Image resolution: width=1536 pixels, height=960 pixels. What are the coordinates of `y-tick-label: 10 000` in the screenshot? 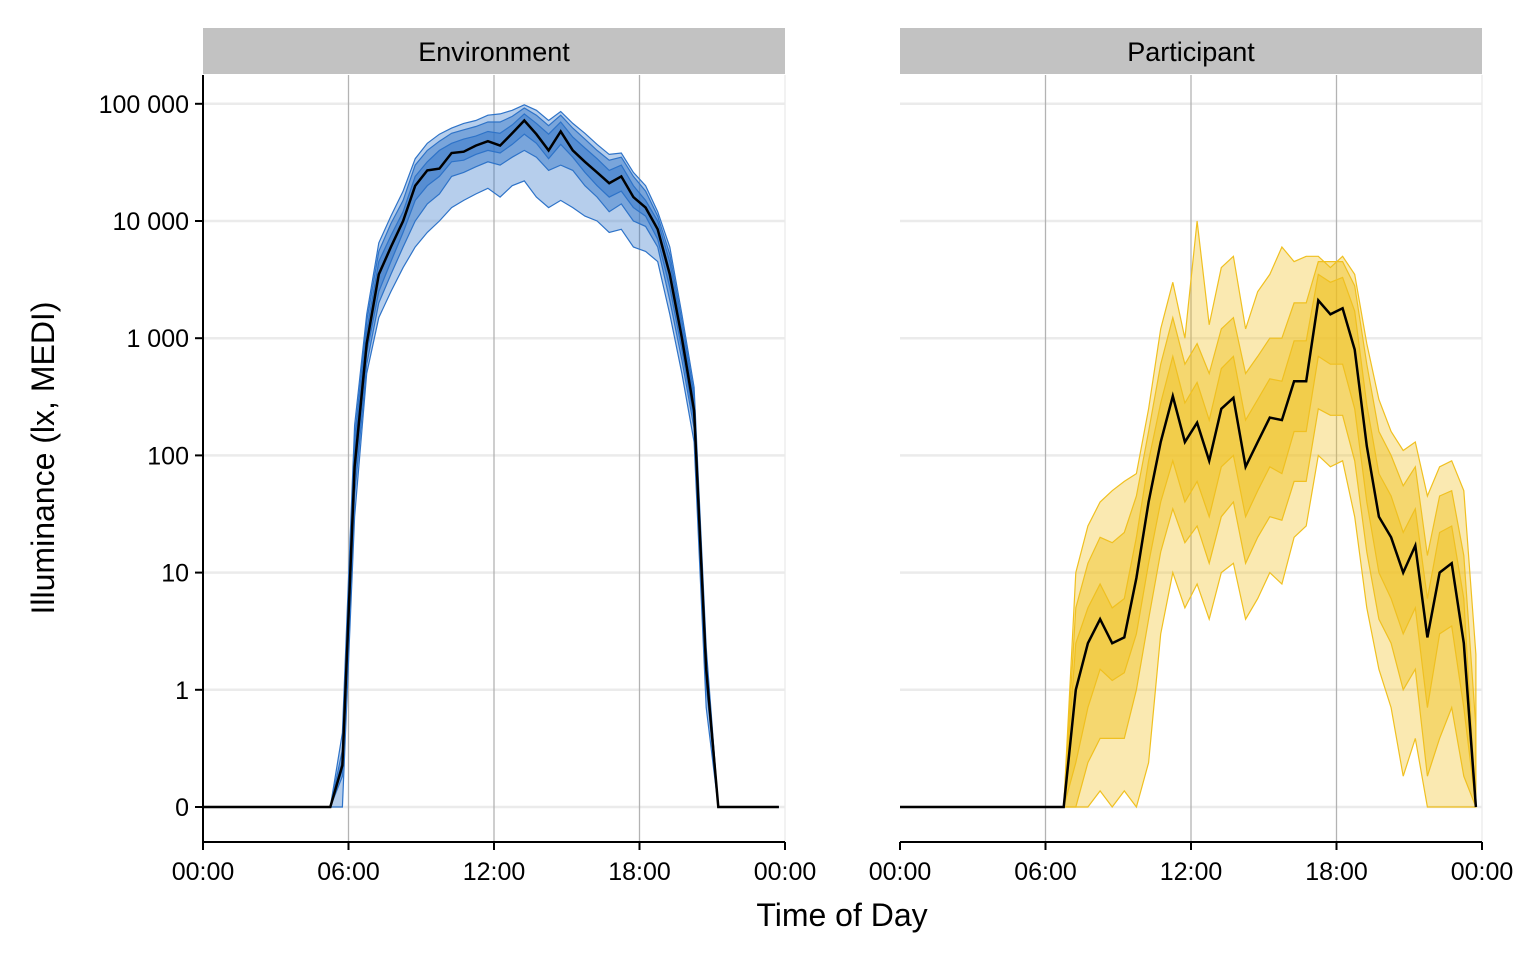 It's located at (151, 222).